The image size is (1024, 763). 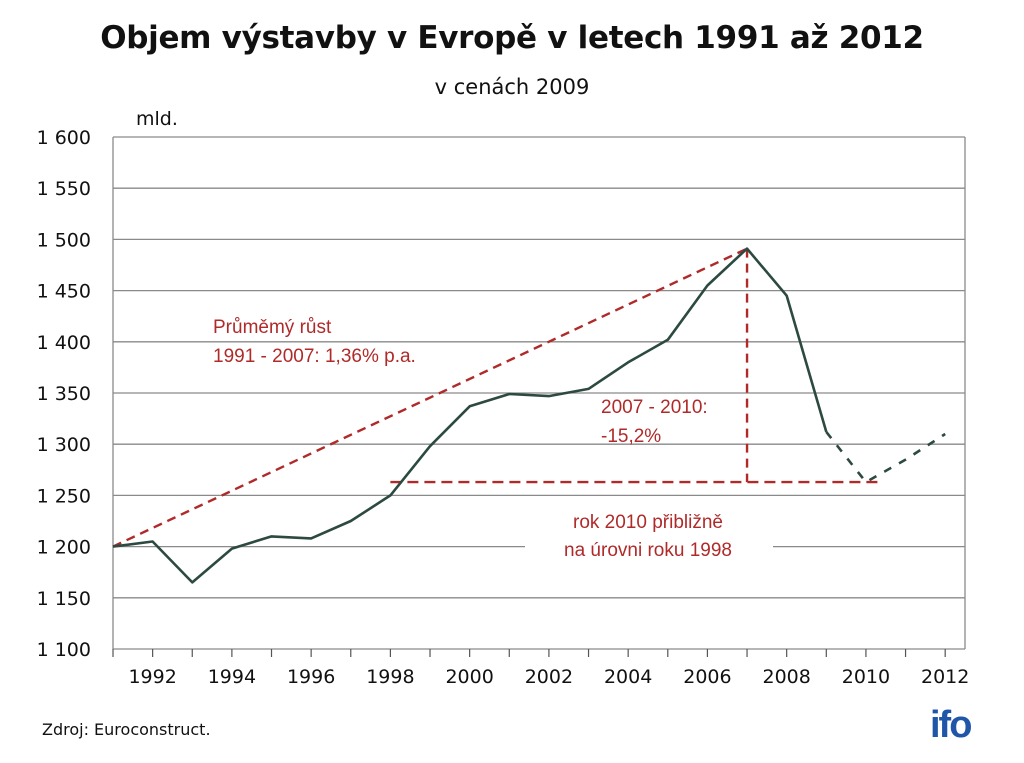 What do you see at coordinates (707, 677) in the screenshot?
I see `x-tick-label: 2006` at bounding box center [707, 677].